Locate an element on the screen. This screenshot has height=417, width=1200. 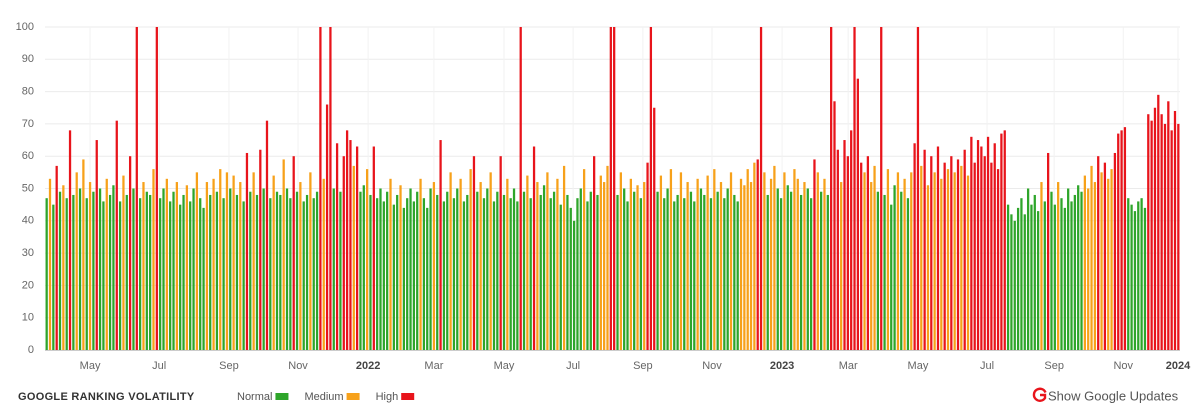
y-tick-label: 0 is located at coordinates (31, 350).